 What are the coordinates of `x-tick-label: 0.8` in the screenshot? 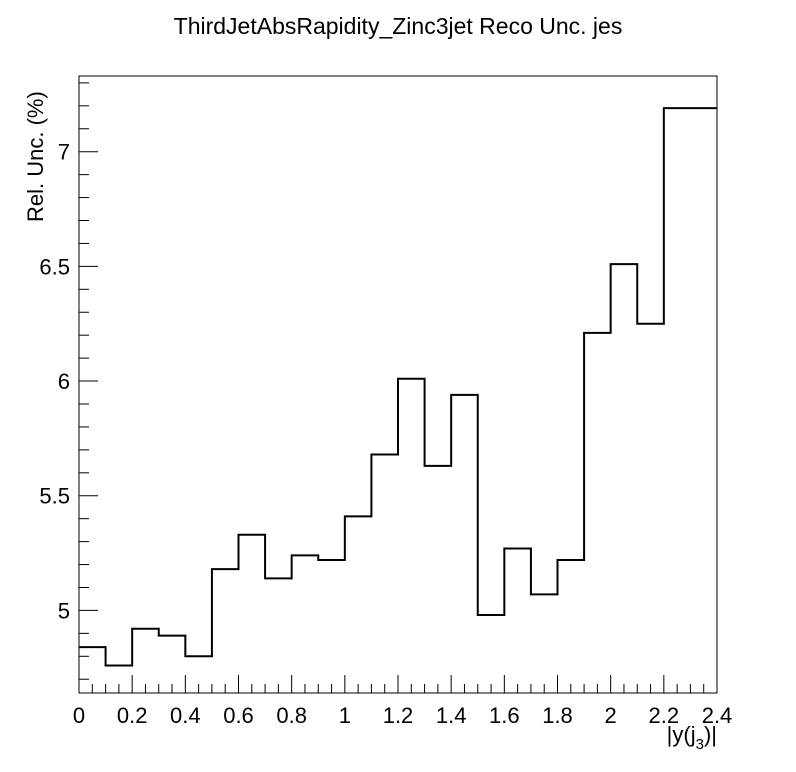 It's located at (291, 715).